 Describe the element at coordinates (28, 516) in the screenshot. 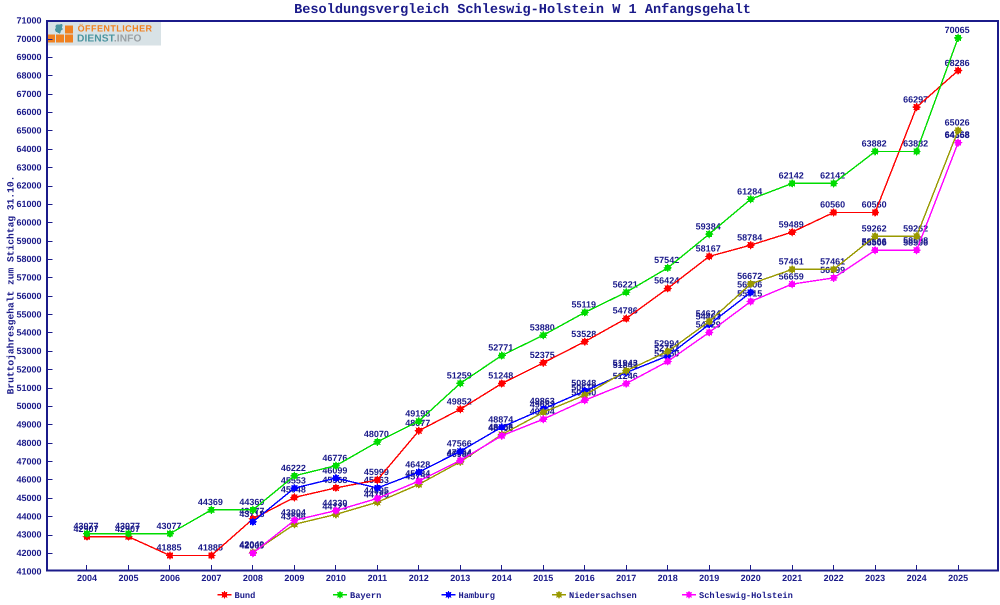

I see `svg-text: 44000` at that location.